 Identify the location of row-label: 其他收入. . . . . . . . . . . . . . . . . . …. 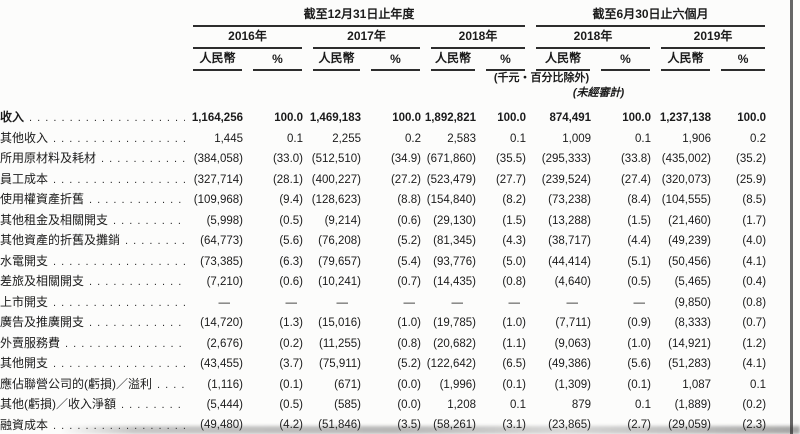
(92, 139).